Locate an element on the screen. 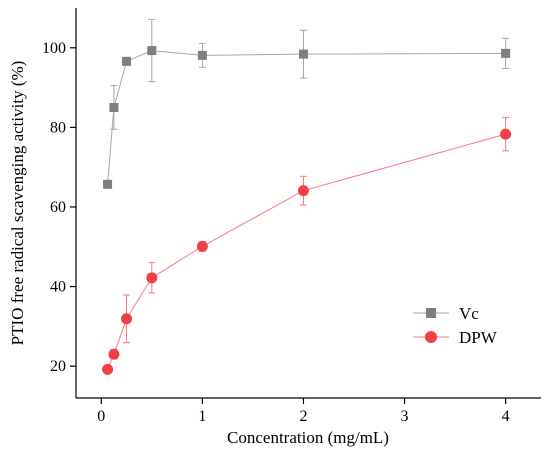 The image size is (550, 456). y-ticks: 20 40 60 80 100 is located at coordinates (59, 207).